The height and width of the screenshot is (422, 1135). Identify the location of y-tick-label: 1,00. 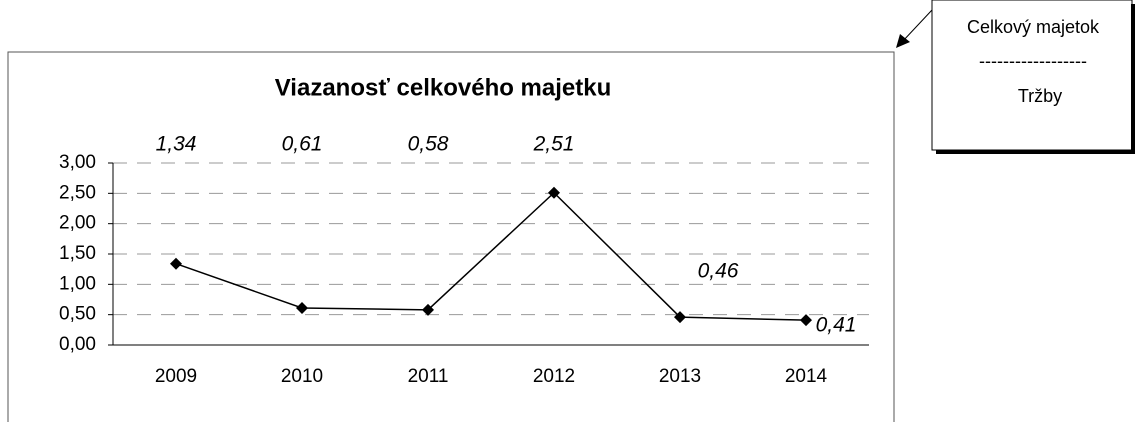
(77, 283).